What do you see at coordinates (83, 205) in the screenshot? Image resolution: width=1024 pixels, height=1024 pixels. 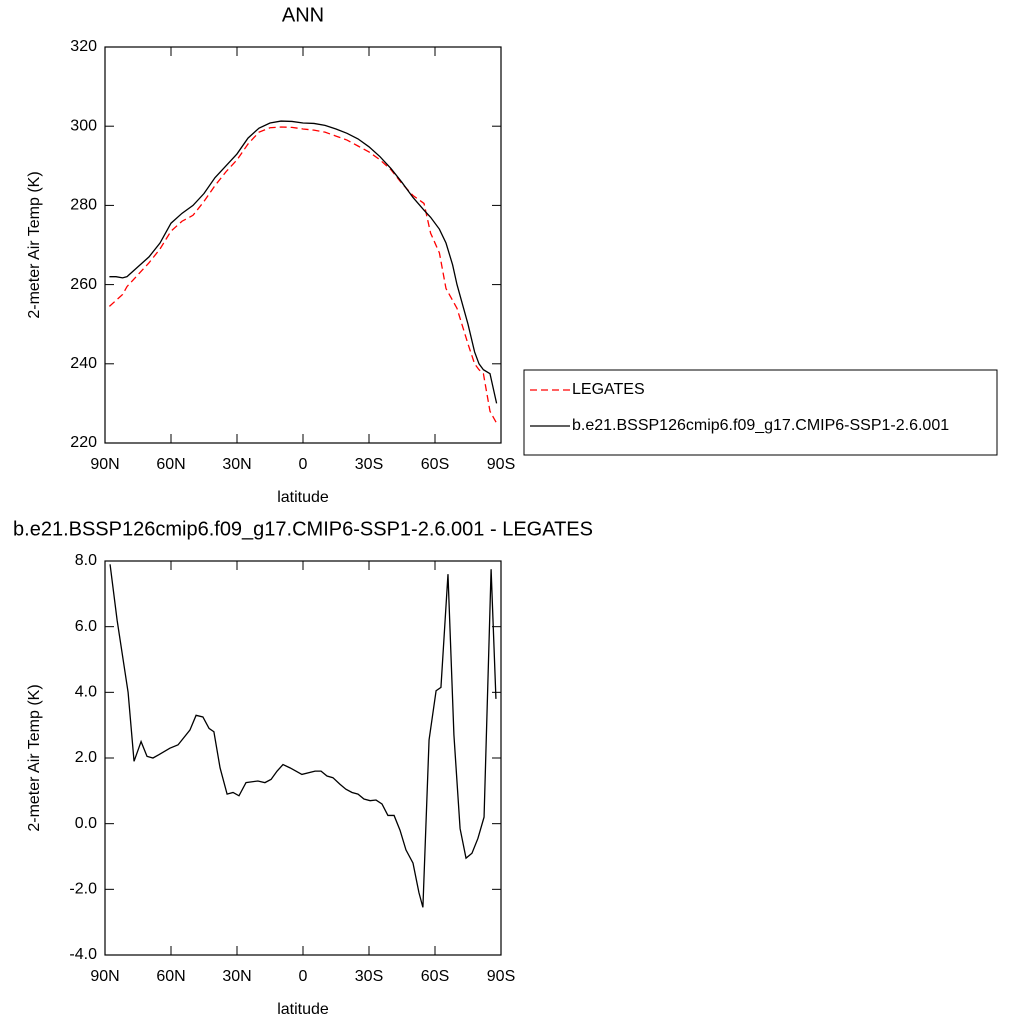 I see `y-tick-label: 280` at bounding box center [83, 205].